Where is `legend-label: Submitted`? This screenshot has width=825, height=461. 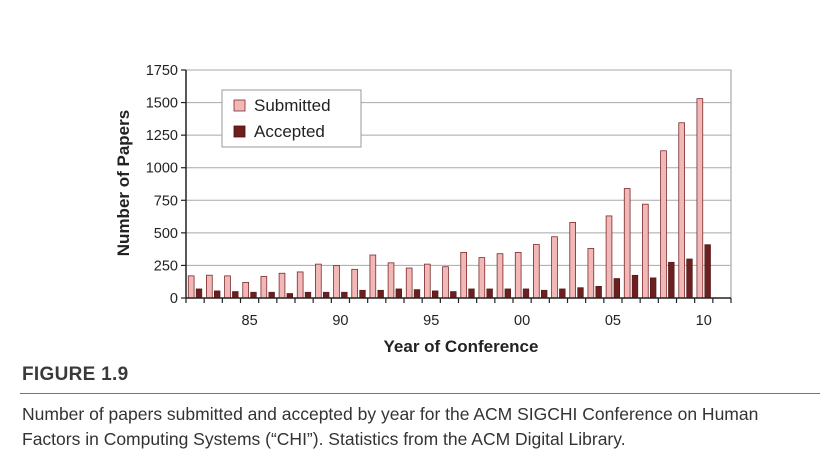
legend-label: Submitted is located at coordinates (292, 105).